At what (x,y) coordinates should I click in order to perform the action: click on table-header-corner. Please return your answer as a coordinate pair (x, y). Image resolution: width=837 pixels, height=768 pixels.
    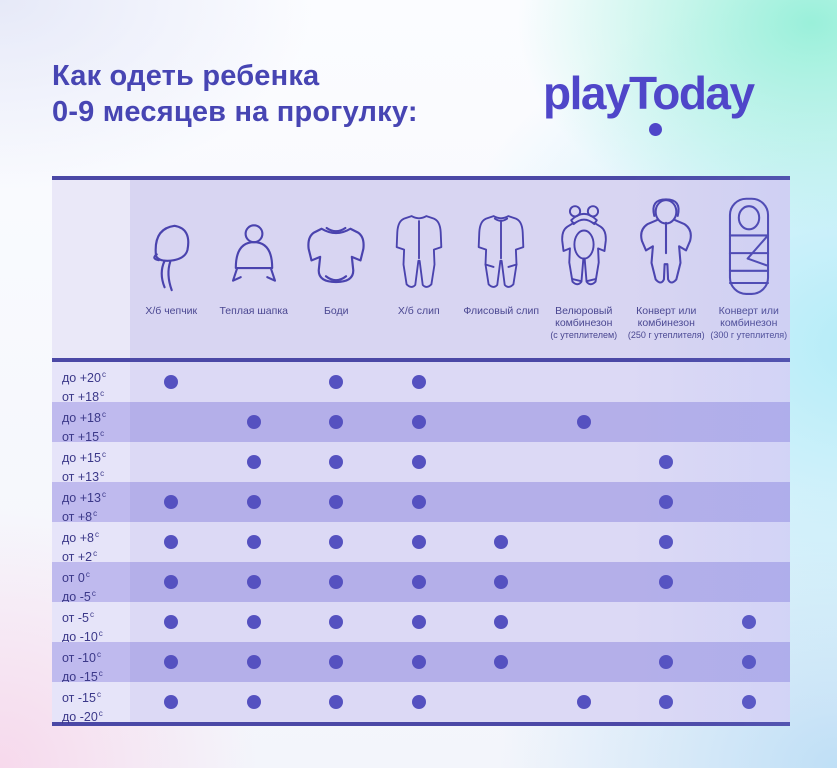
    Looking at the image, I should click on (91, 269).